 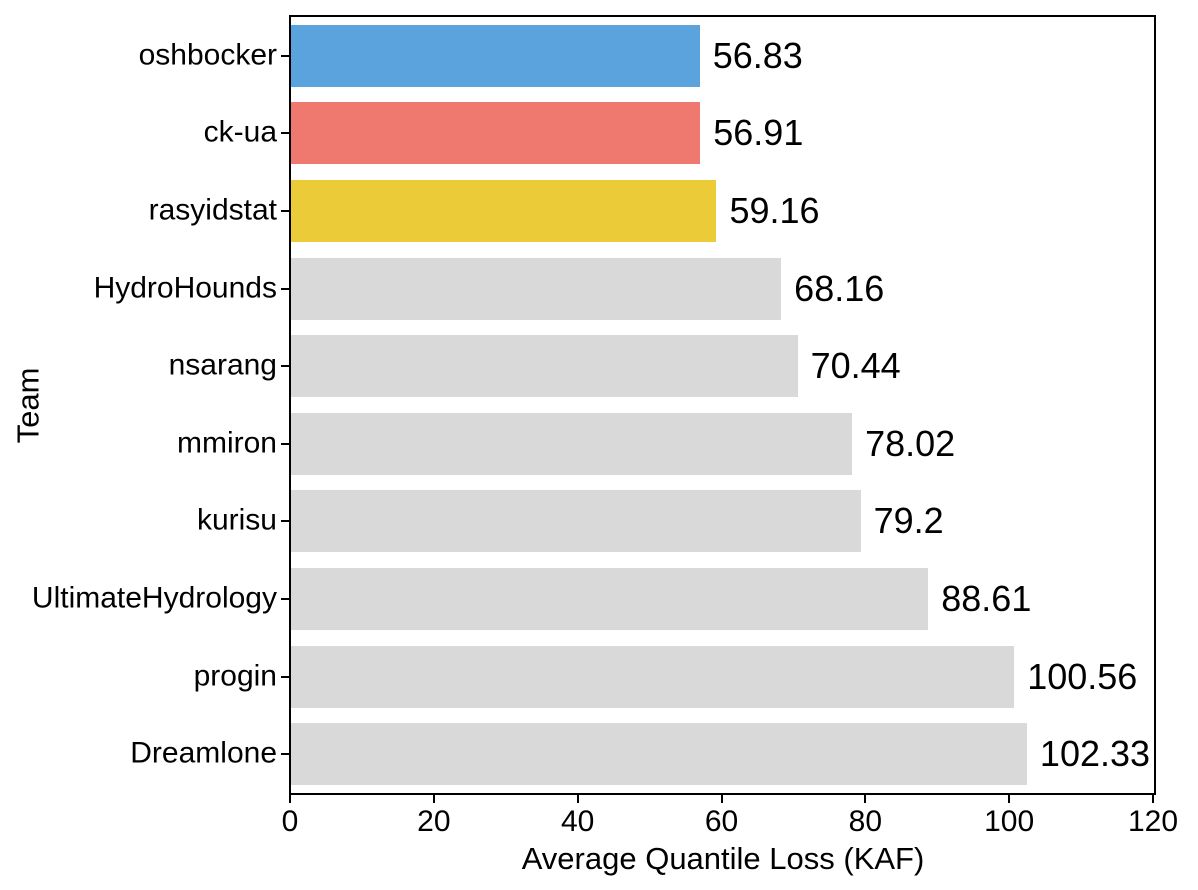 I want to click on y-tick-label: ck-ua, so click(x=240, y=132).